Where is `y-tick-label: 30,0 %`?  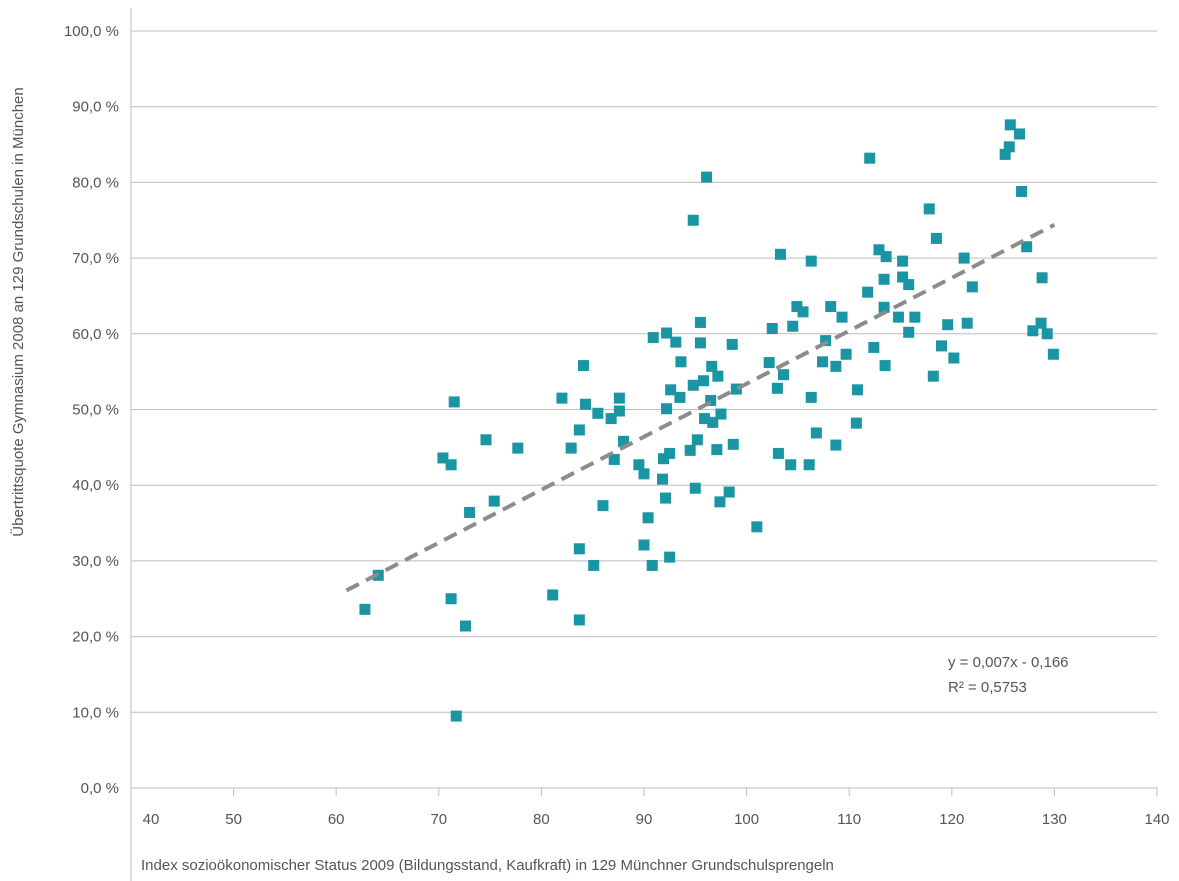 y-tick-label: 30,0 % is located at coordinates (95, 561).